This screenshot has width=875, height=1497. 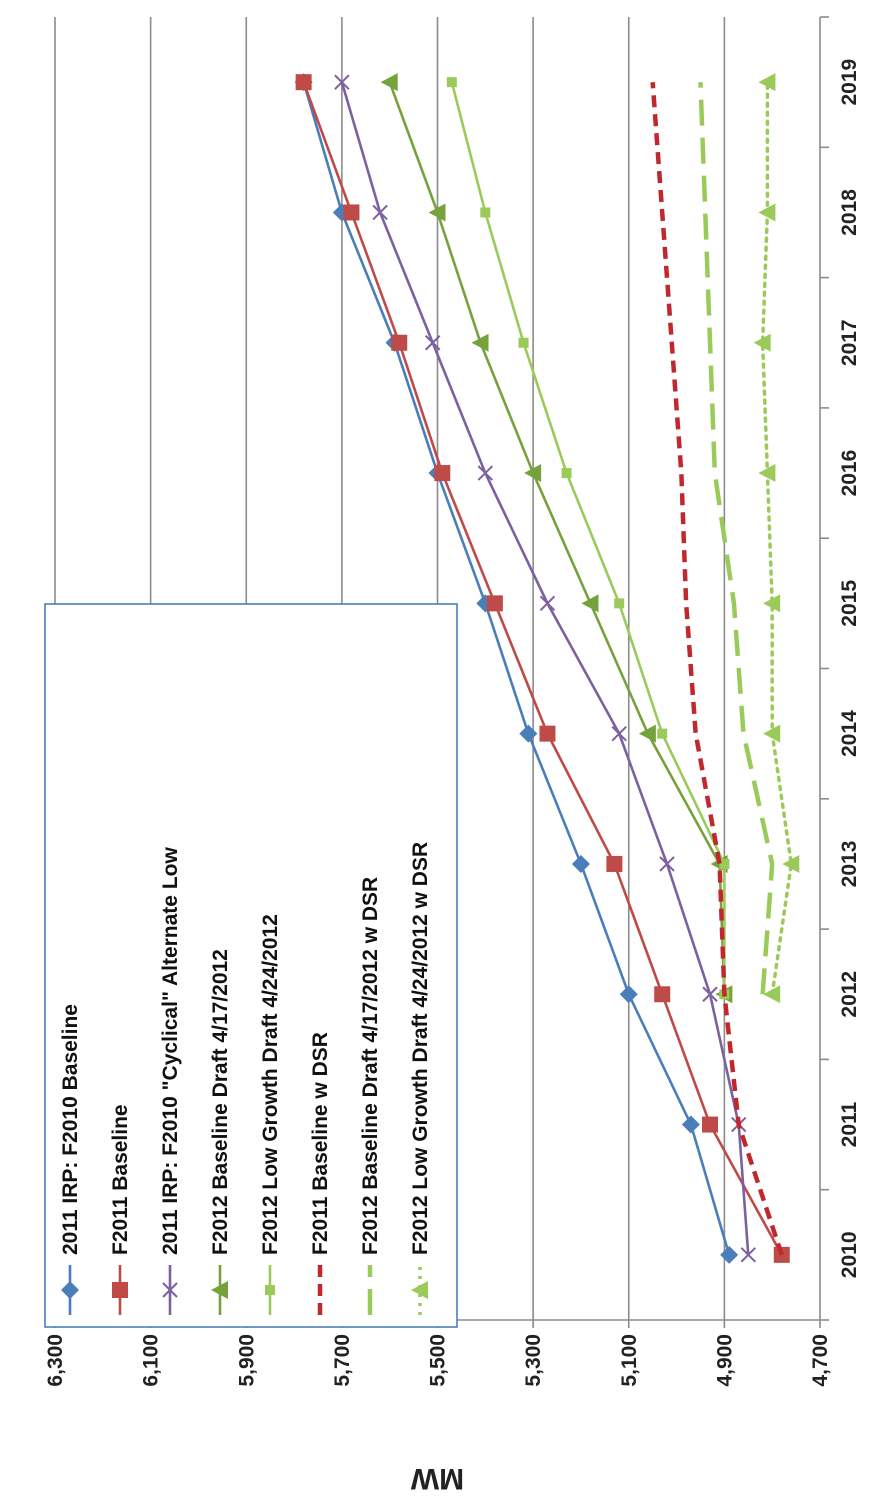 I want to click on legend-label: F2012 Low Growth Draft 4/24/2012 w DSR, so click(x=420, y=1048).